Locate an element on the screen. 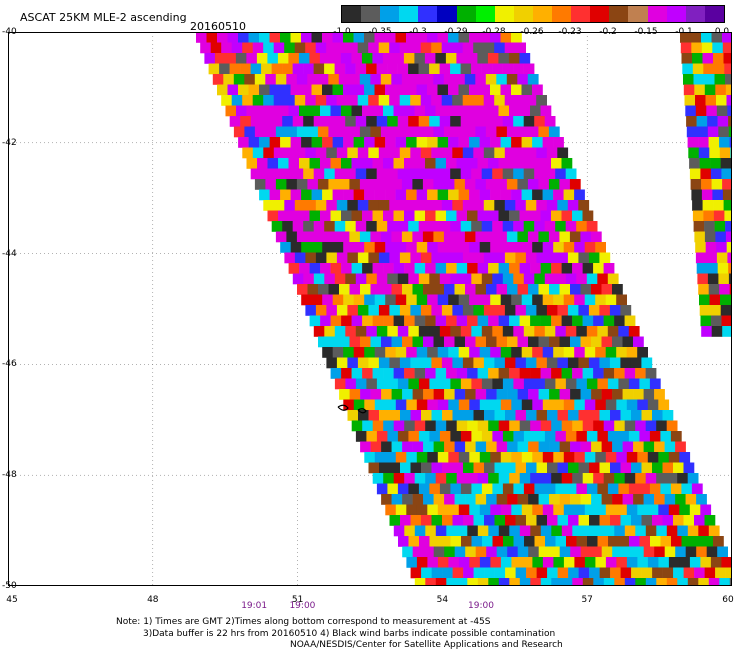 The width and height of the screenshot is (740, 650). product-date: 20160510 is located at coordinates (218, 26).